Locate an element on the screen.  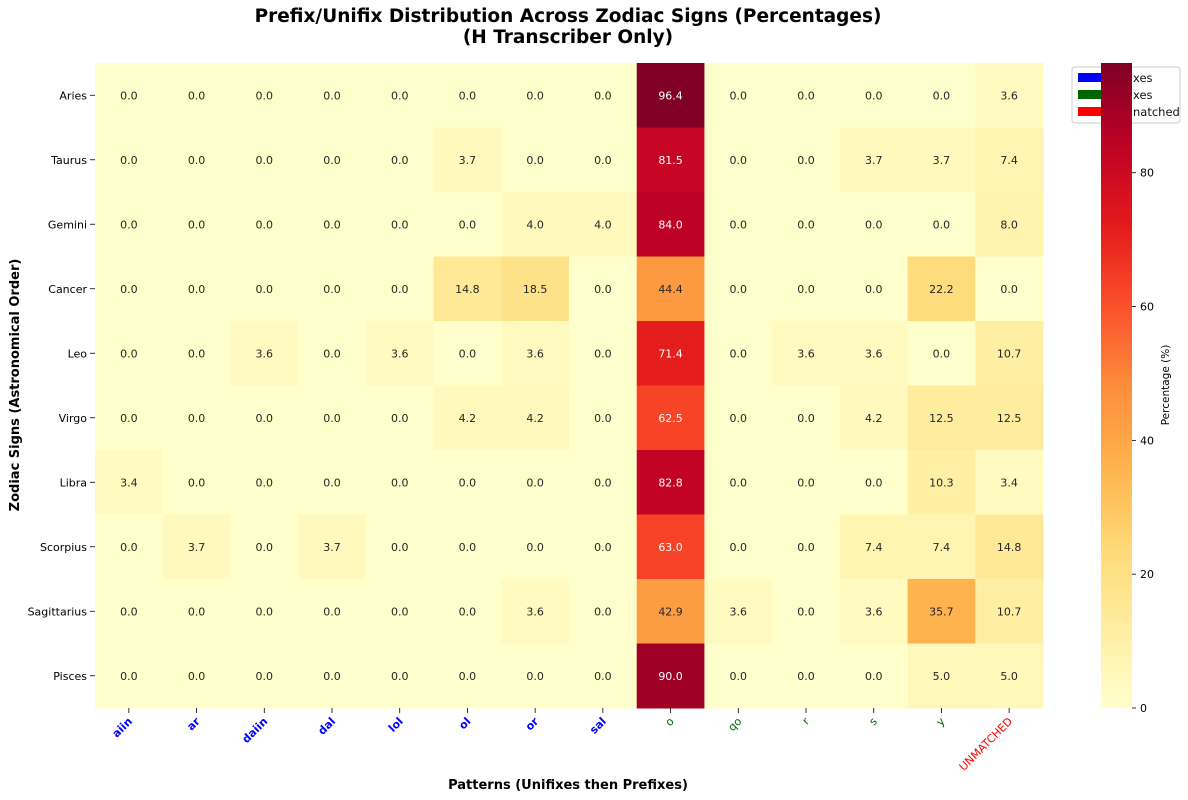
cell-value-label: 42.9 is located at coordinates (670, 611).